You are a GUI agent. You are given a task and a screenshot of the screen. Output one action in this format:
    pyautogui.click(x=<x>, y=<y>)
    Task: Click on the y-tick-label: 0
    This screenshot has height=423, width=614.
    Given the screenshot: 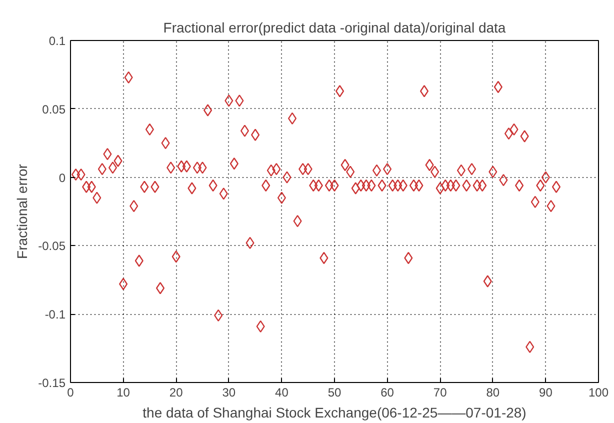 What is the action you would take?
    pyautogui.click(x=62, y=177)
    